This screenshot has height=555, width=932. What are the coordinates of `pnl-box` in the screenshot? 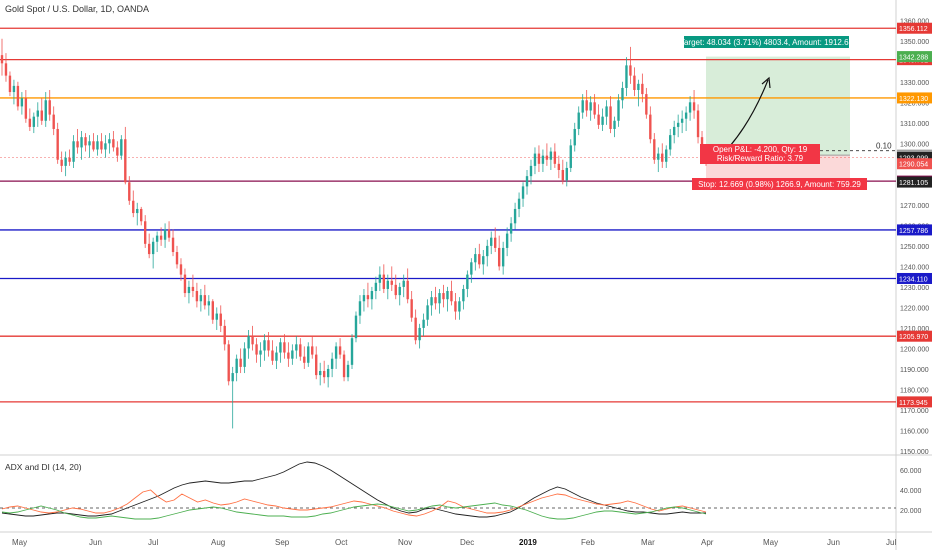 It's located at (760, 154).